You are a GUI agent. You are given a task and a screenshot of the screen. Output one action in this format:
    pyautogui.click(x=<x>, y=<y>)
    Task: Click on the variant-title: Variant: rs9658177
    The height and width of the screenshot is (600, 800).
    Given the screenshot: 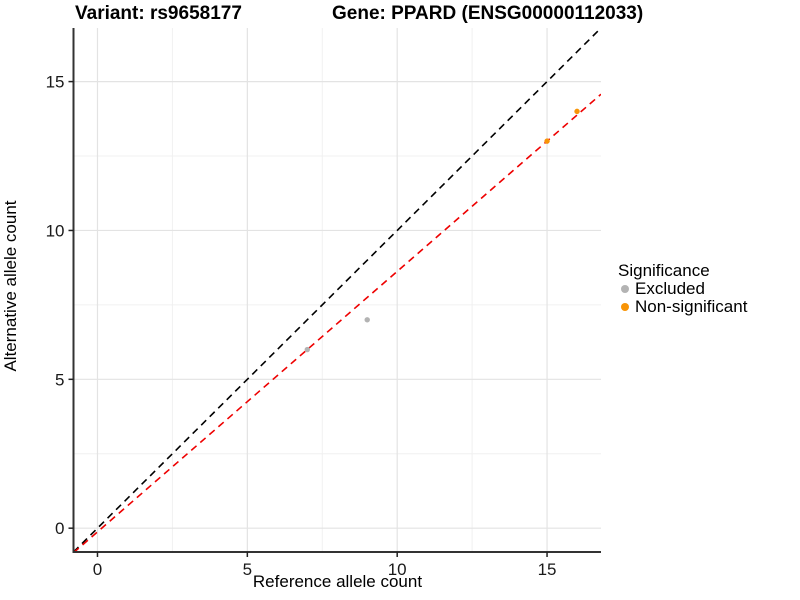 What is the action you would take?
    pyautogui.click(x=158, y=13)
    